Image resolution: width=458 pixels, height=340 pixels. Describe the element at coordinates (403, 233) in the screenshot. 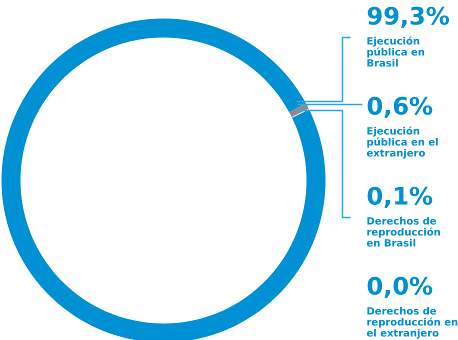

I see `slice-label: Derechos de reproducción en Brasil` at that location.